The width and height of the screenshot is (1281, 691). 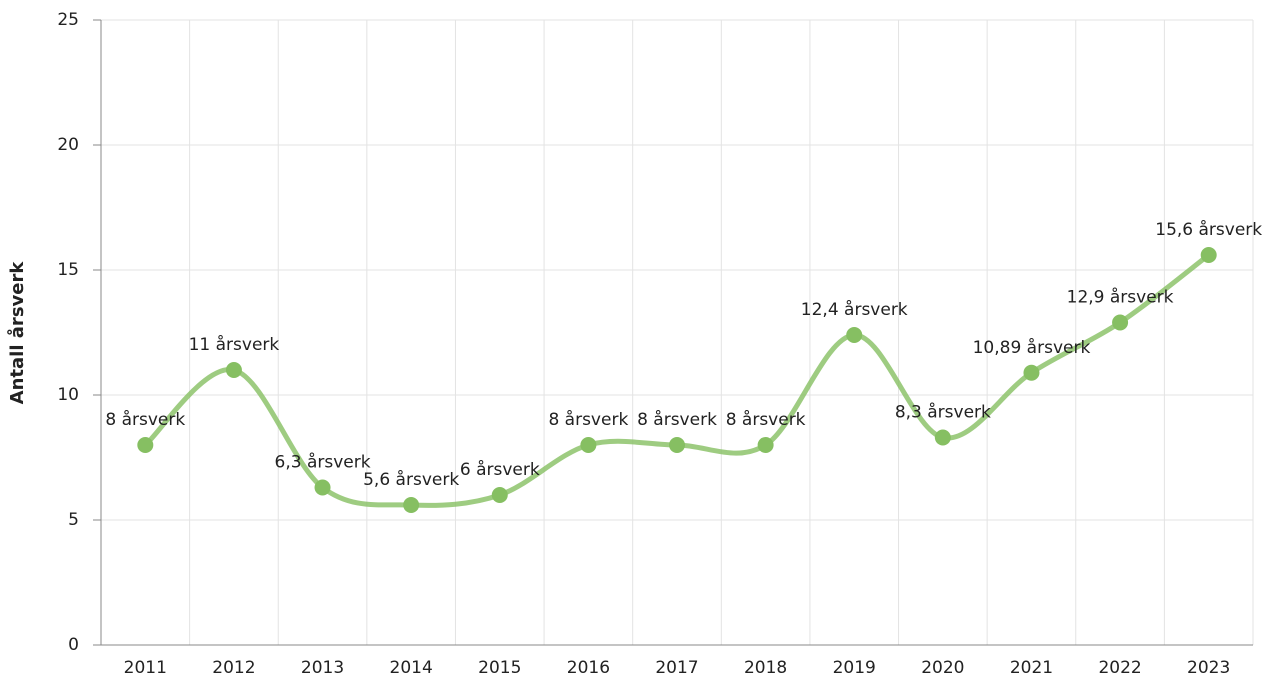 I want to click on y-tick-label: 10, so click(x=68, y=395).